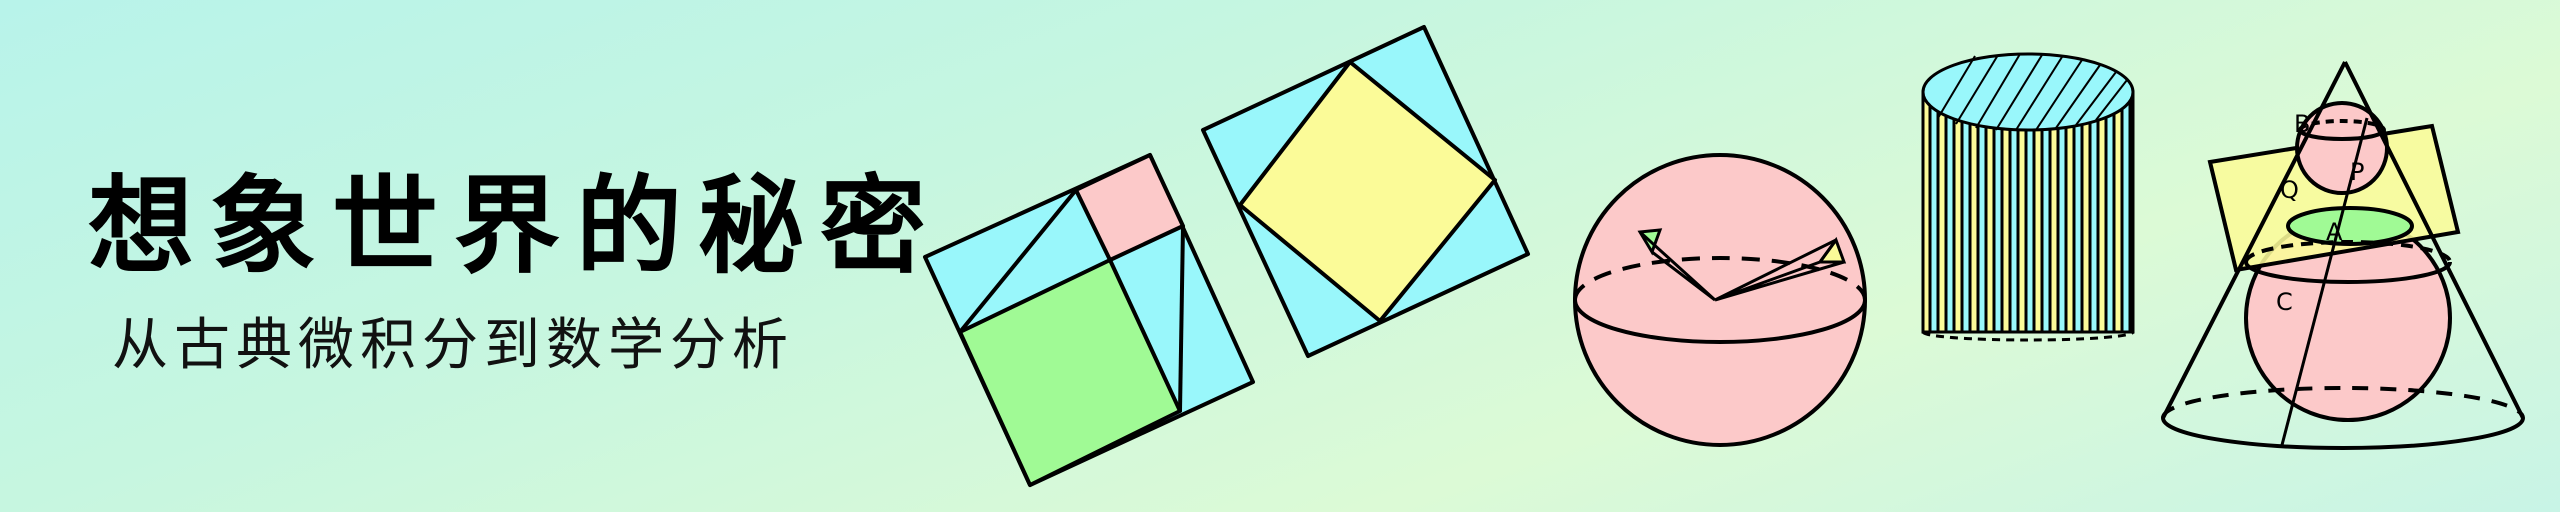  I want to click on dandelin-cone-figure: B P Q A C, so click(2343, 255).